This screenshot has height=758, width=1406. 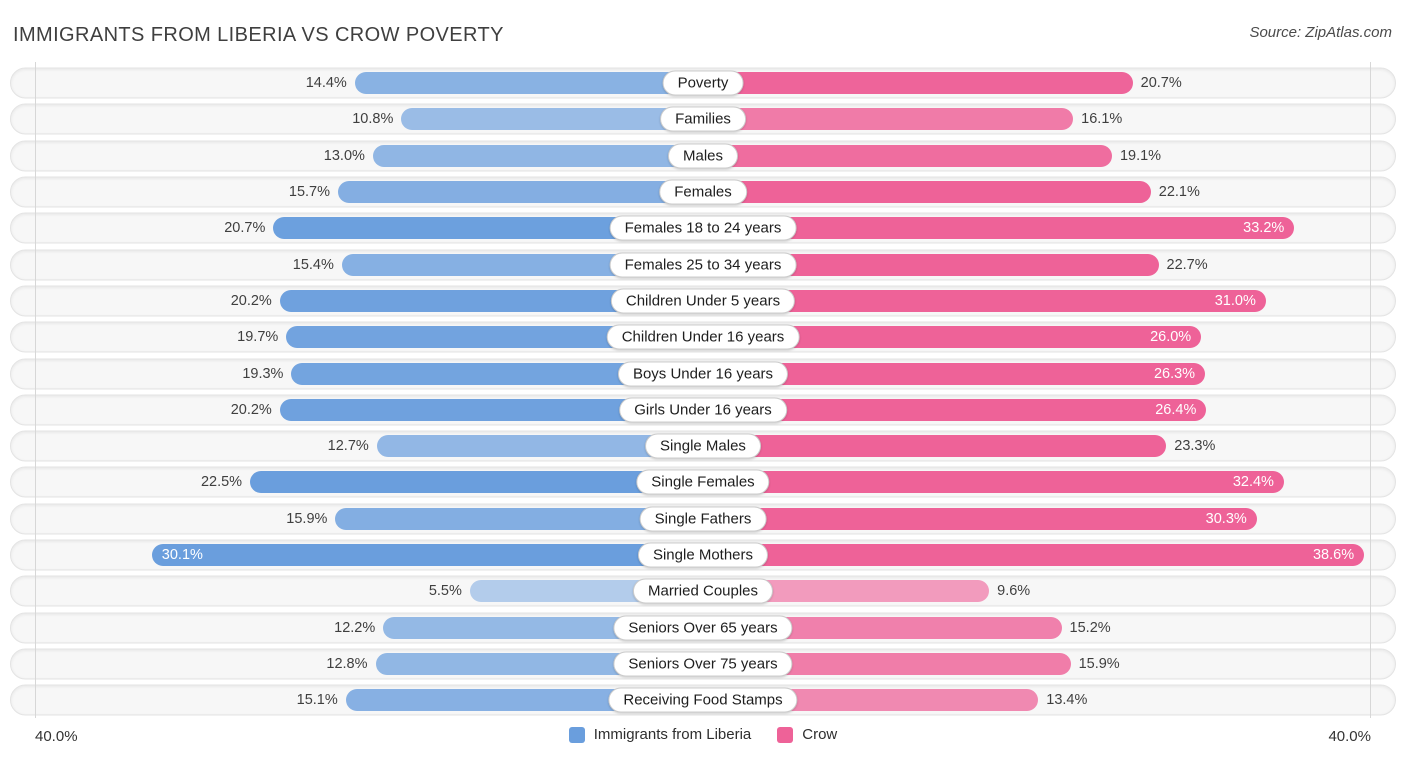 I want to click on category-label: Females, so click(x=703, y=192).